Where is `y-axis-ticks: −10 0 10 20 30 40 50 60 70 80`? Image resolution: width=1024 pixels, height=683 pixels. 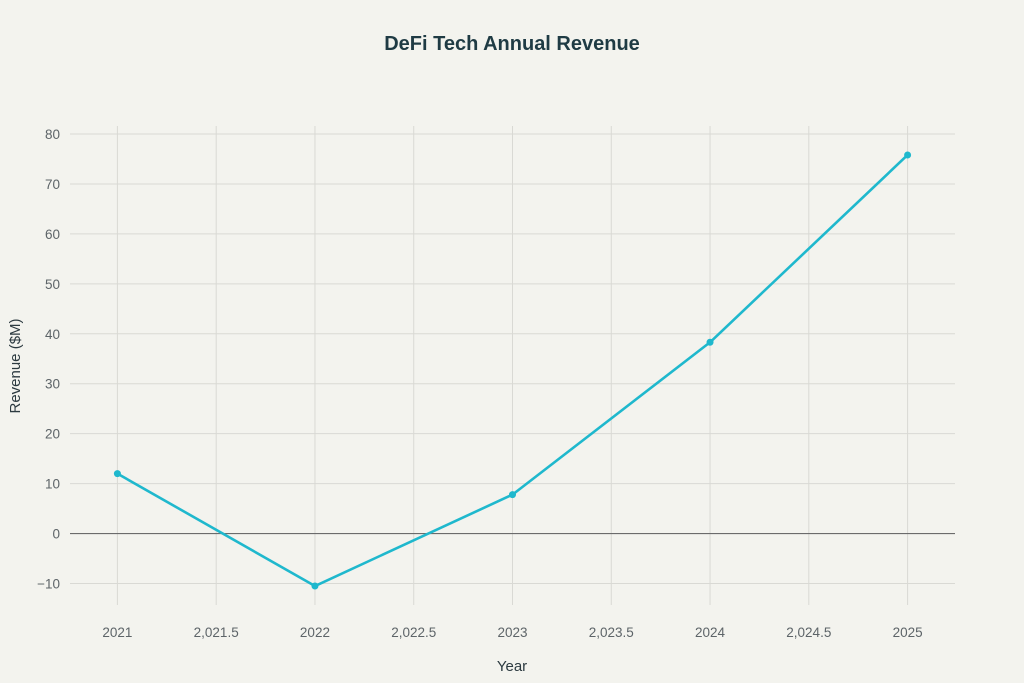 y-axis-ticks: −10 0 10 20 30 40 50 60 70 80 is located at coordinates (48, 359).